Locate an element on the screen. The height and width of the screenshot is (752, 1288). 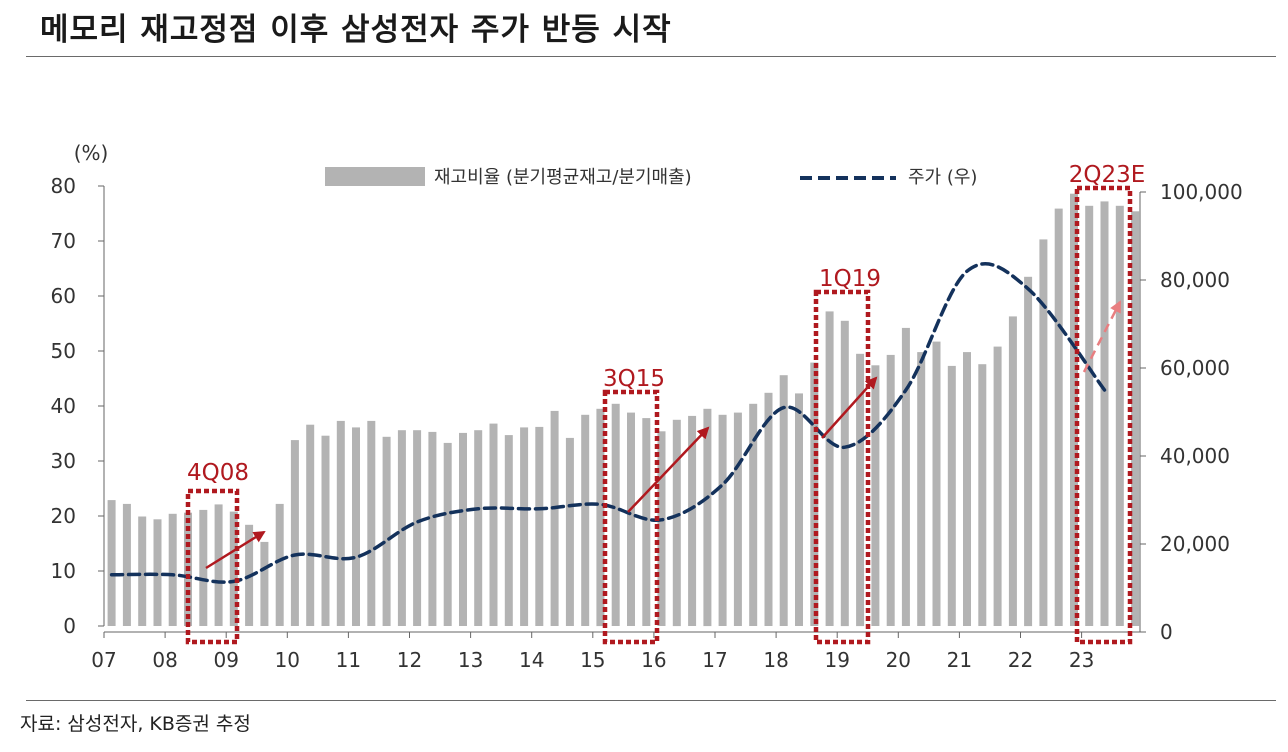
rebound-arrow-4Q08 is located at coordinates (235, 550).